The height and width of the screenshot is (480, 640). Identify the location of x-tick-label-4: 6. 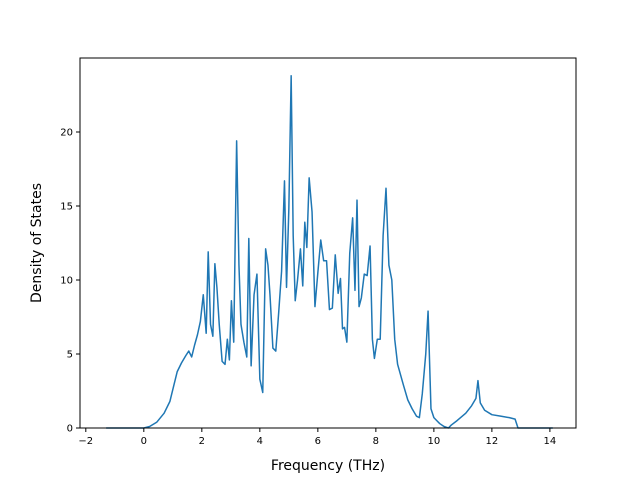
(318, 441).